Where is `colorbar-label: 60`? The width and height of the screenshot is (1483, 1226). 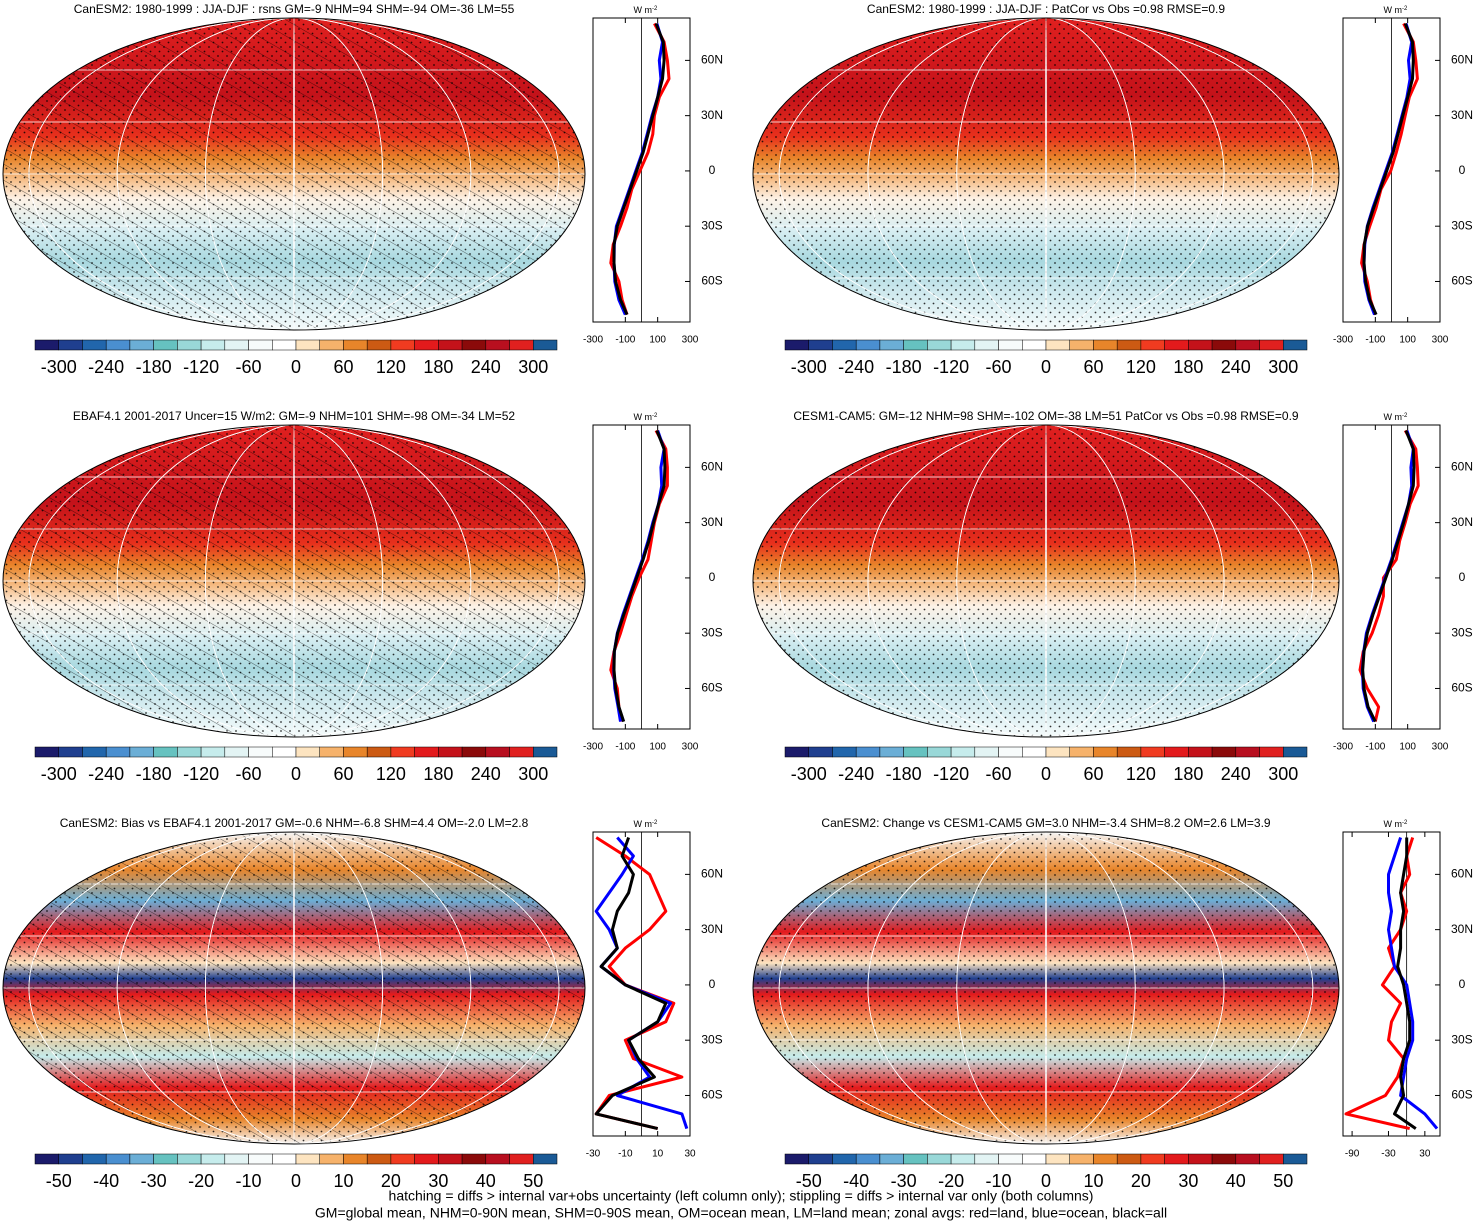
colorbar-label: 60 is located at coordinates (343, 774).